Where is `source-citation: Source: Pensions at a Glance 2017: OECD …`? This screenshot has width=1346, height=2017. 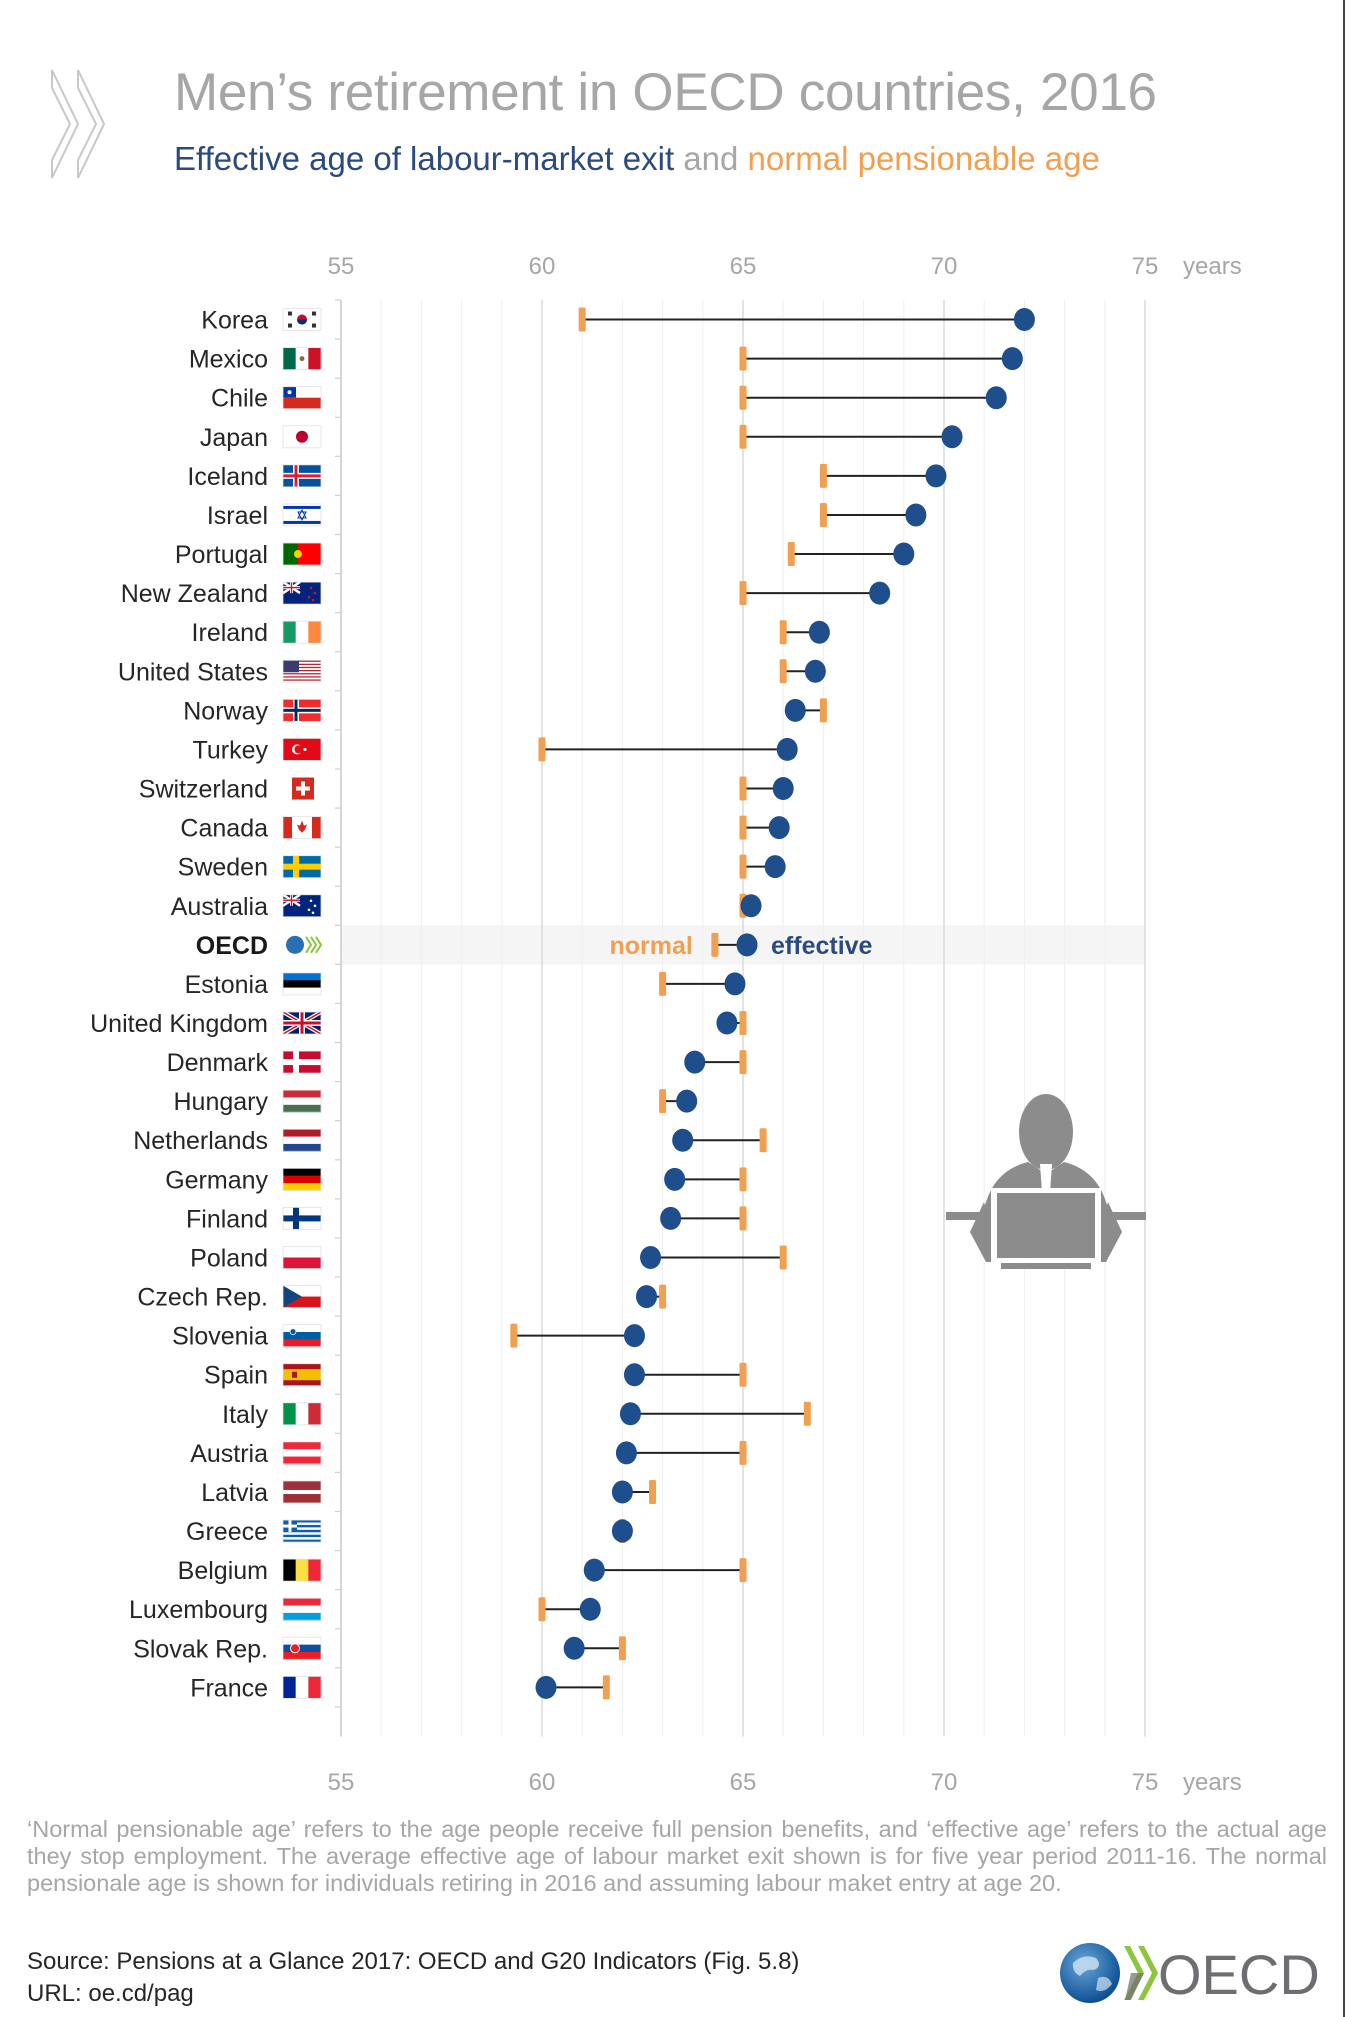
source-citation: Source: Pensions at a Glance 2017: OECD … is located at coordinates (413, 1961).